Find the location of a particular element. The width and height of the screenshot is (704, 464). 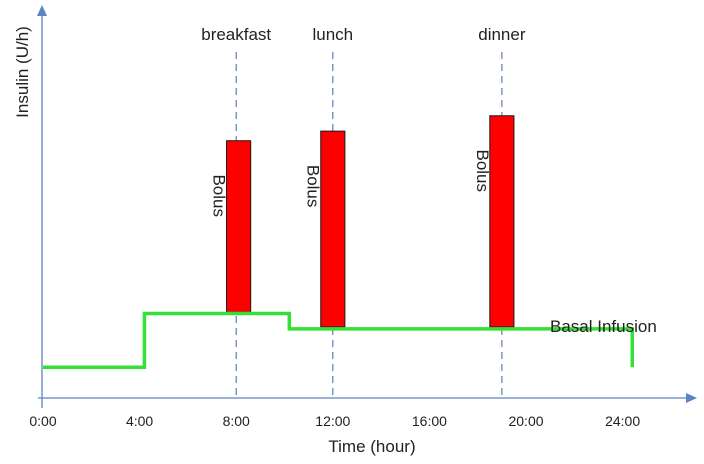

x-tick-label: 0:00 is located at coordinates (42, 421).